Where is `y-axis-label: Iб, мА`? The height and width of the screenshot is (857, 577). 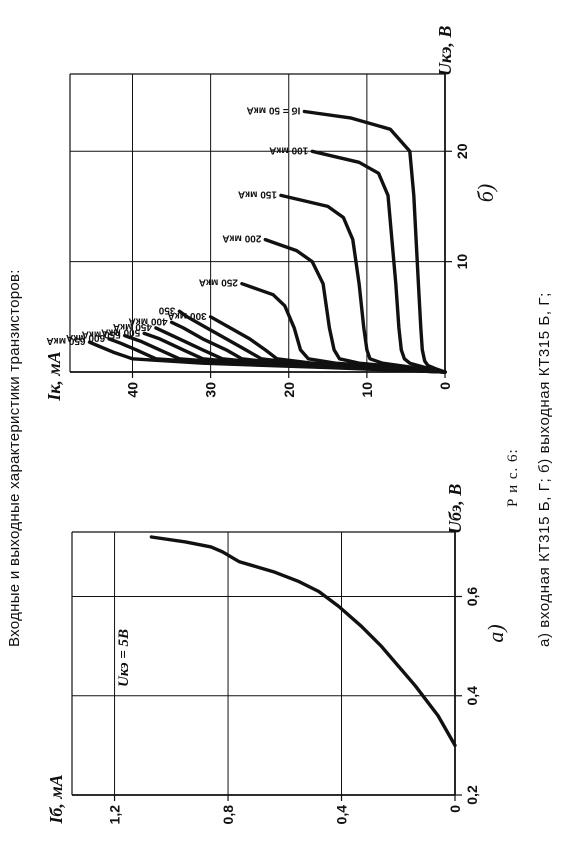 y-axis-label: Iб, мА is located at coordinates (56, 799).